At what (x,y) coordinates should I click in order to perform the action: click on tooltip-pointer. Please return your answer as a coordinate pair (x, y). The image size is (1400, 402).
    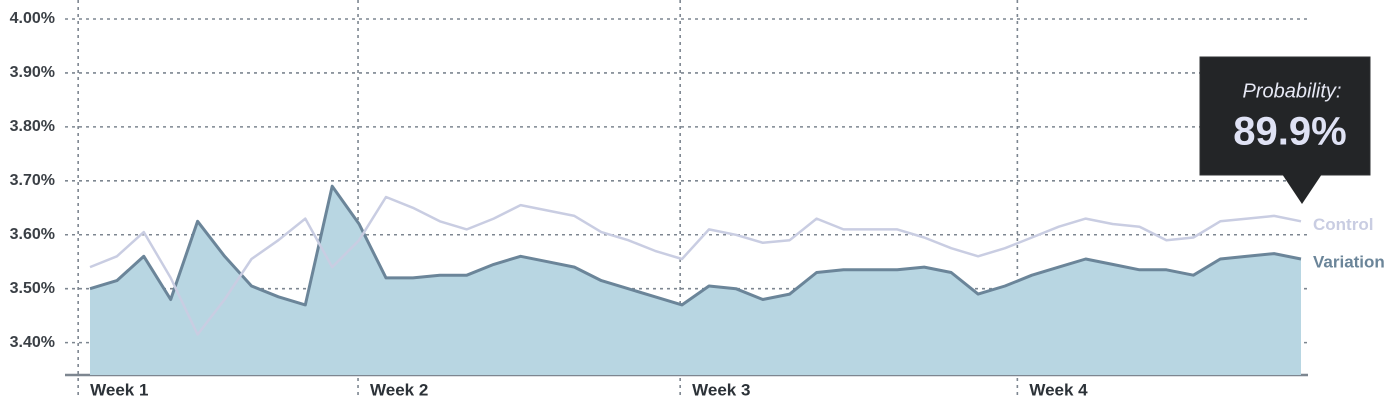
    Looking at the image, I should click on (1302, 189).